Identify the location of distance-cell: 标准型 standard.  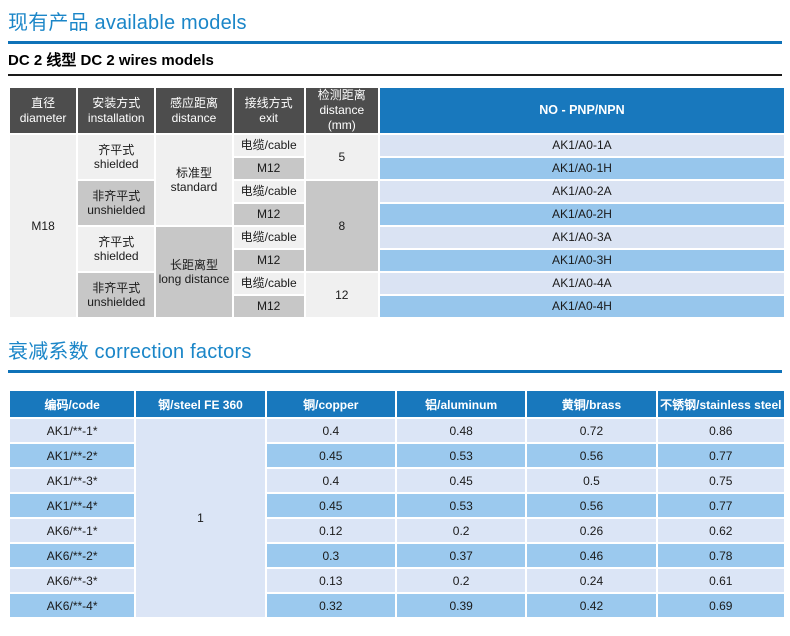
(194, 180).